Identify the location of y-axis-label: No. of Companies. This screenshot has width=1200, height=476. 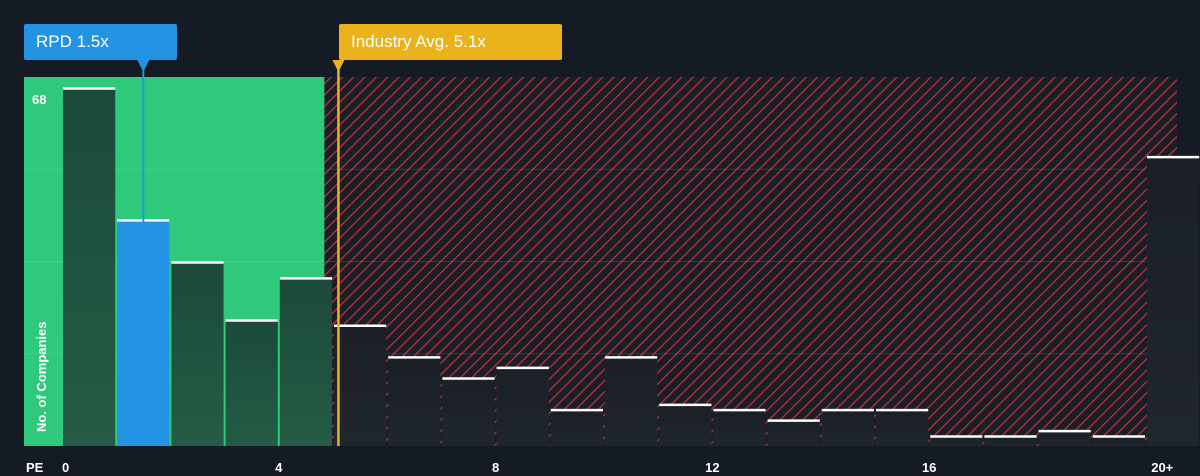
(41, 376).